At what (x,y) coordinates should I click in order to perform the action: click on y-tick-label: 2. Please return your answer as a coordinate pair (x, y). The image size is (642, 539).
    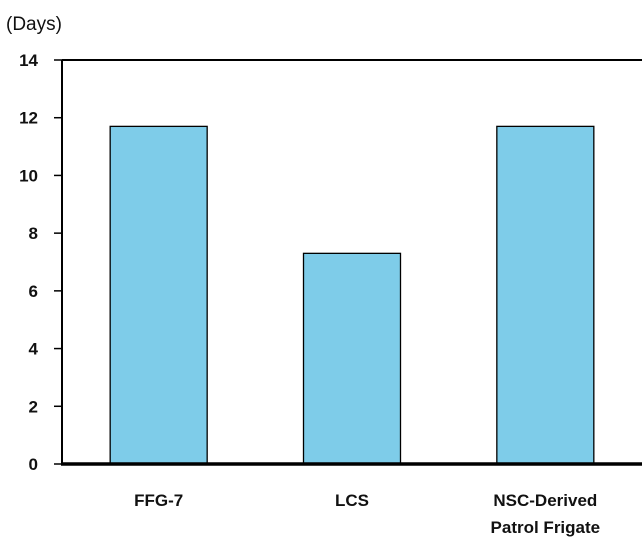
    Looking at the image, I should click on (33, 406).